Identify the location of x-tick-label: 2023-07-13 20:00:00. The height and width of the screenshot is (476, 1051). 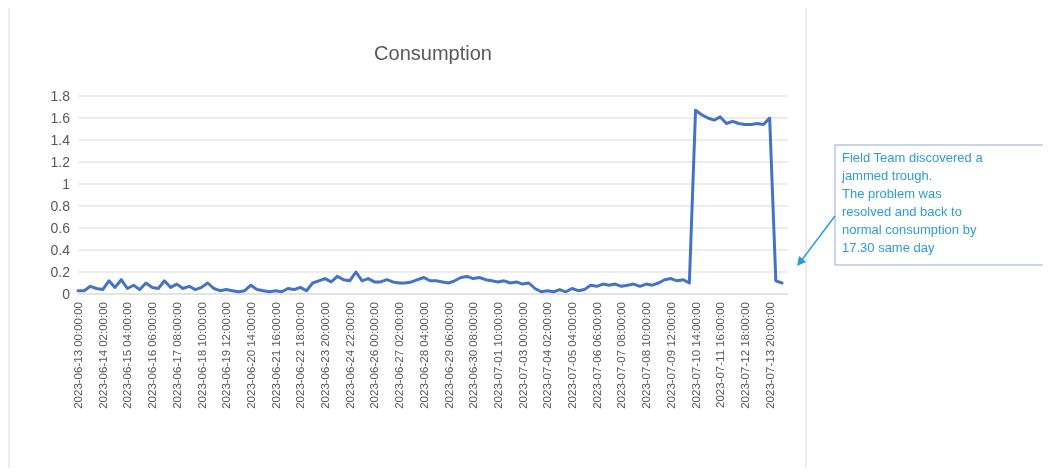
(769, 355).